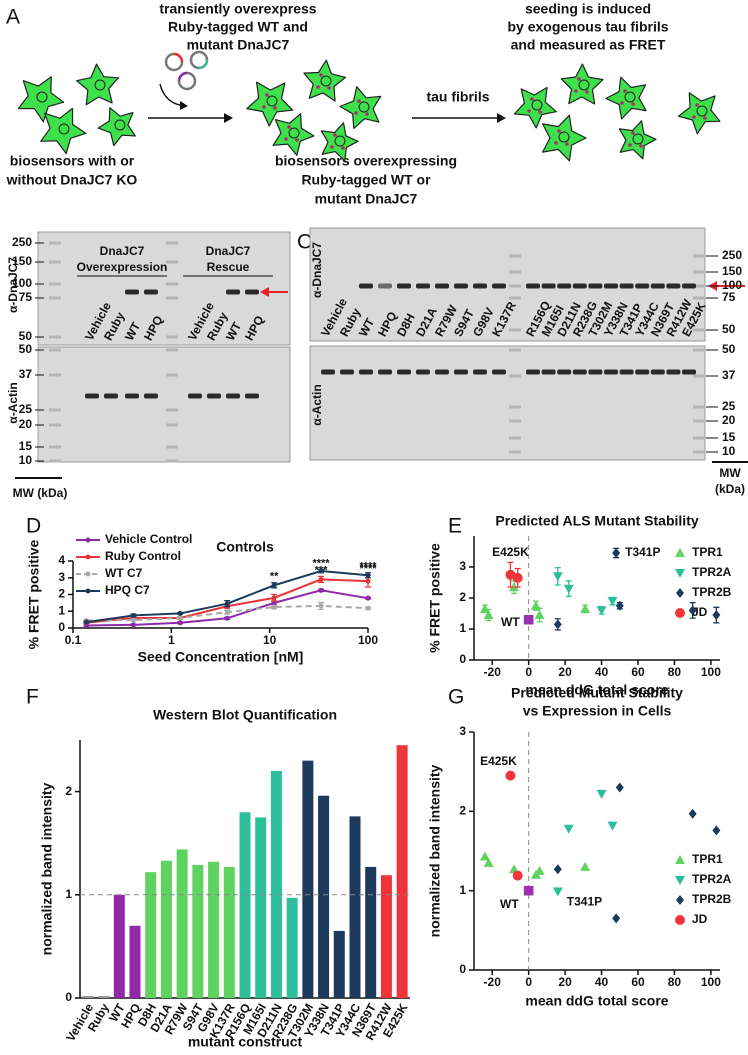  Describe the element at coordinates (730, 473) in the screenshot. I see `mw-title: MW` at that location.